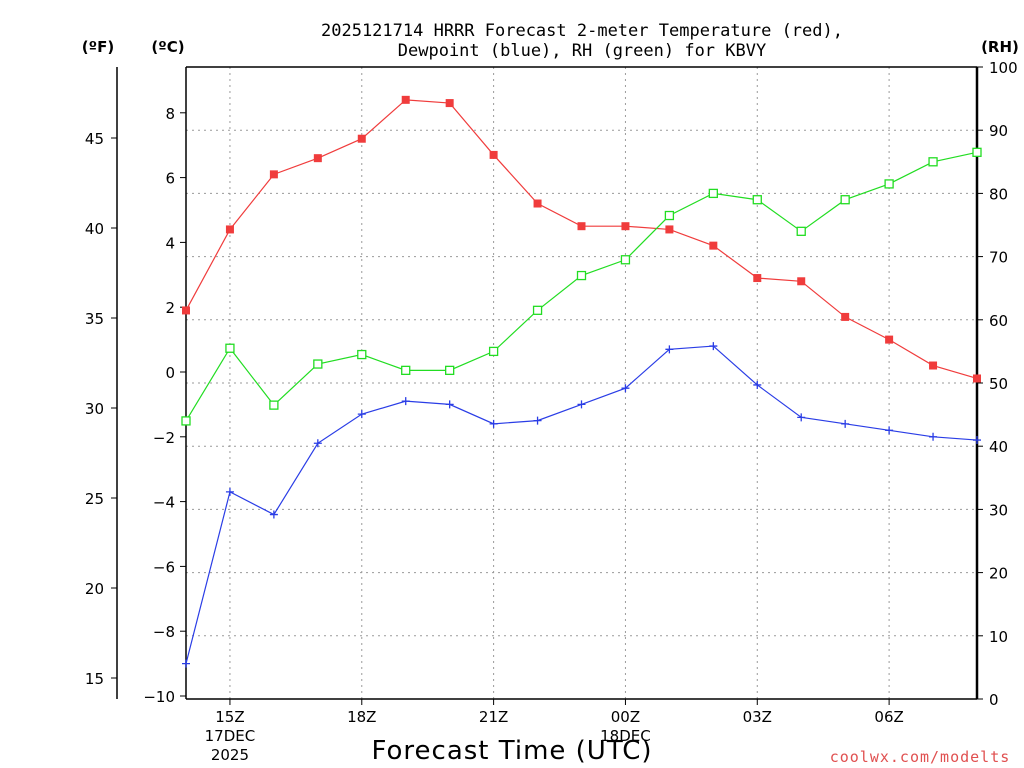  Describe the element at coordinates (998, 574) in the screenshot. I see `rh-tick-label: 20` at that location.